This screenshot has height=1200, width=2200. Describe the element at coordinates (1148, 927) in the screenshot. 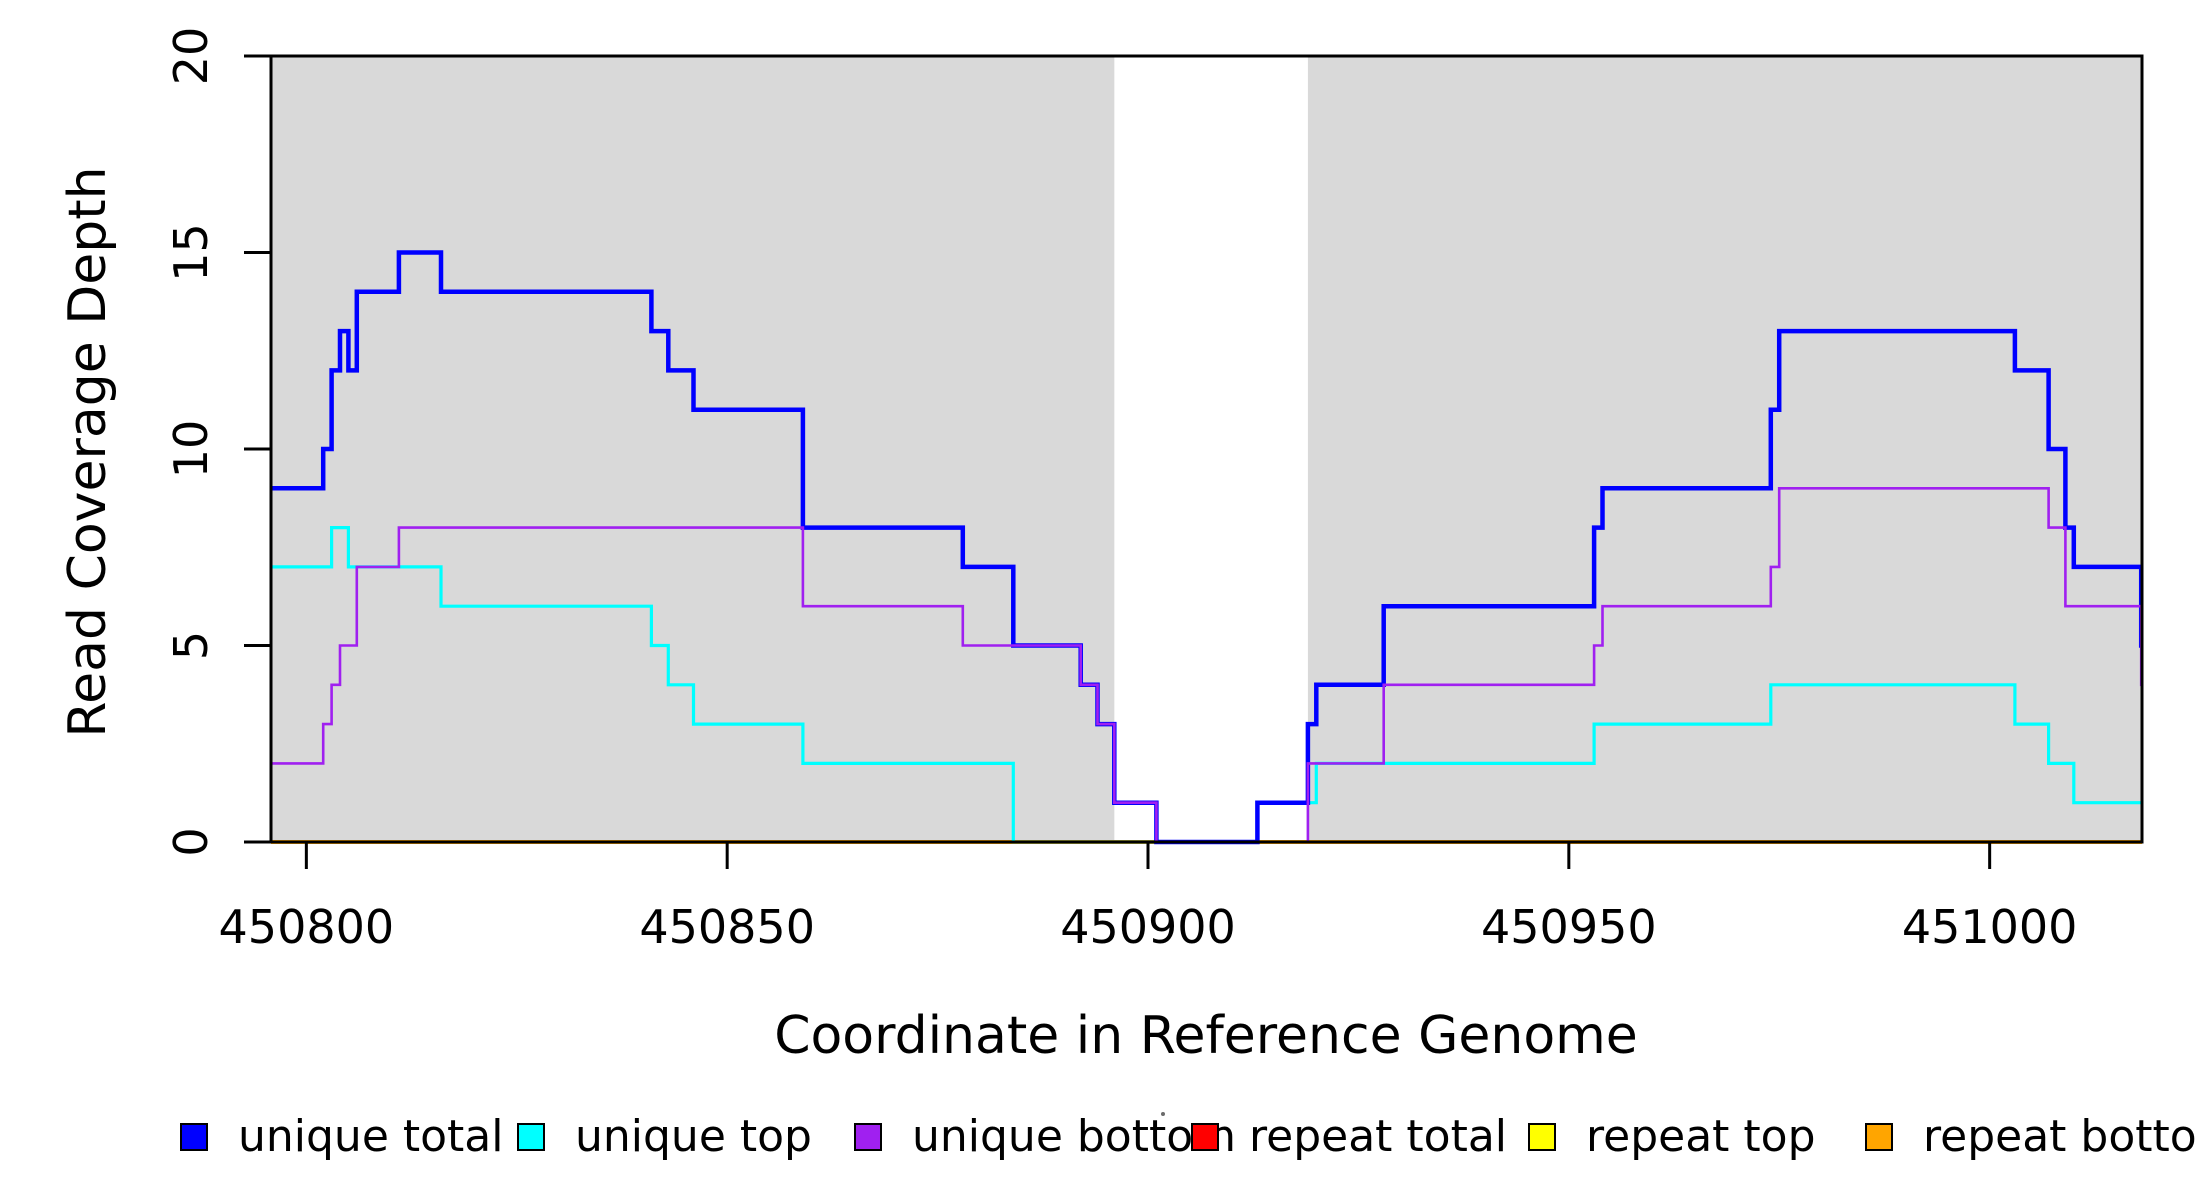

I see `x-tick-label: 450900` at that location.